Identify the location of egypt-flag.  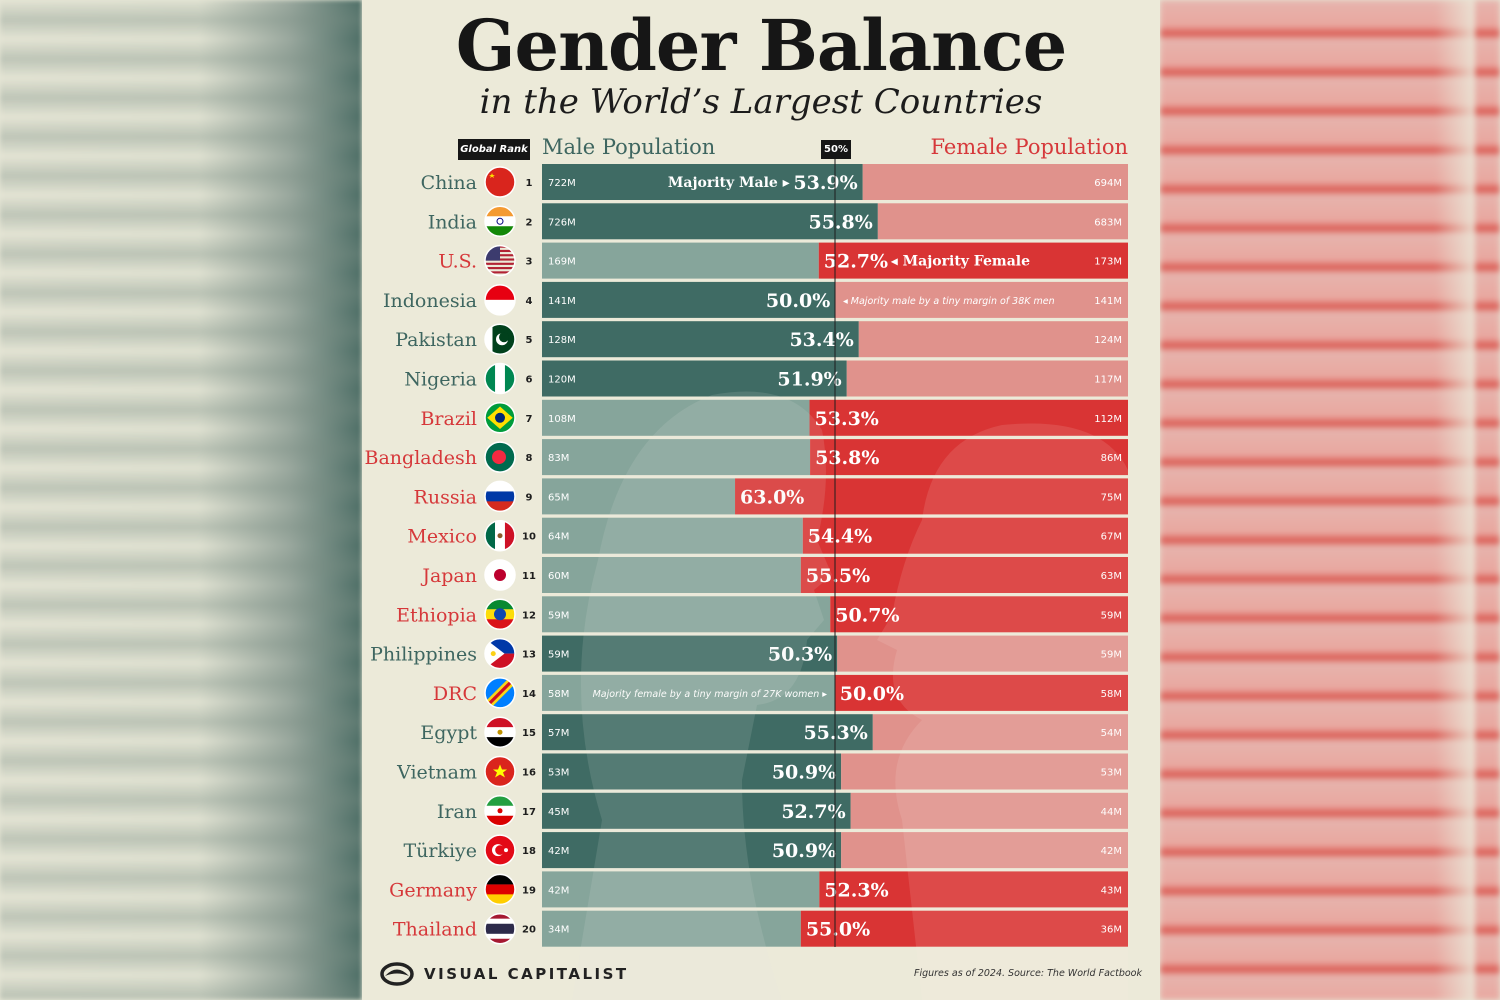
(500, 732).